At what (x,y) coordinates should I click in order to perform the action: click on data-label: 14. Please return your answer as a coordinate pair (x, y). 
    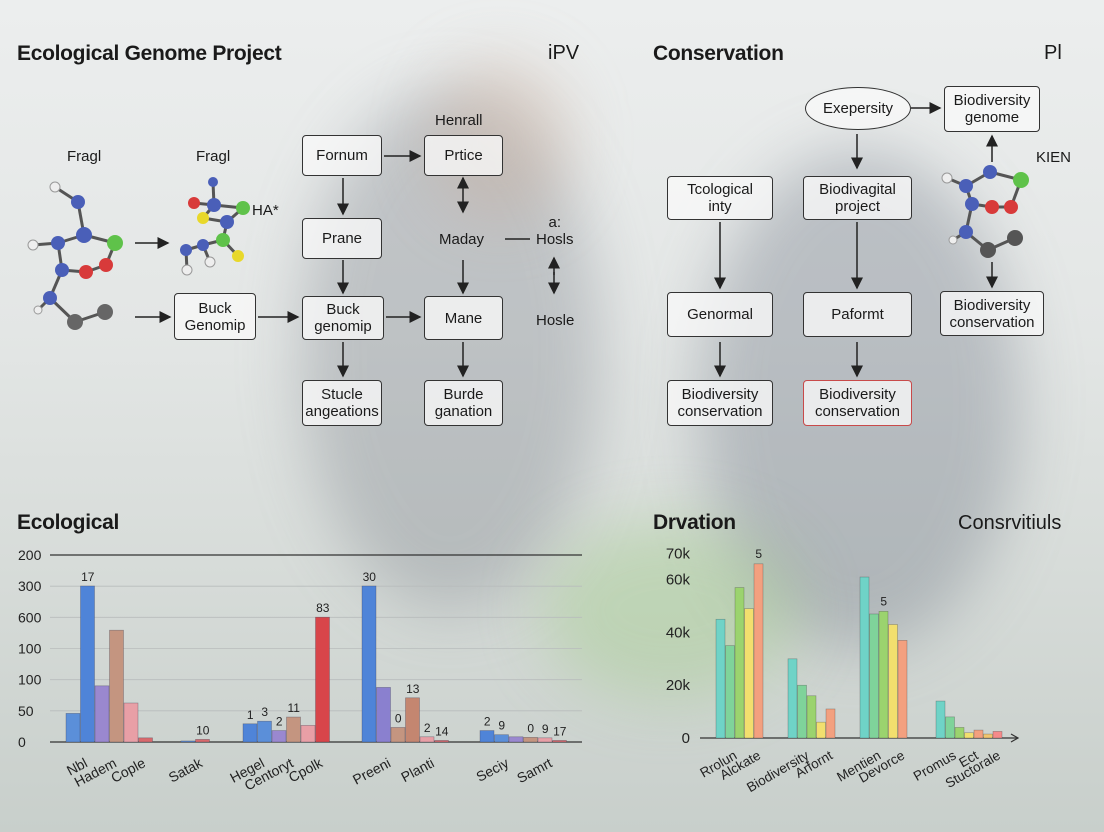
    Looking at the image, I should click on (442, 731).